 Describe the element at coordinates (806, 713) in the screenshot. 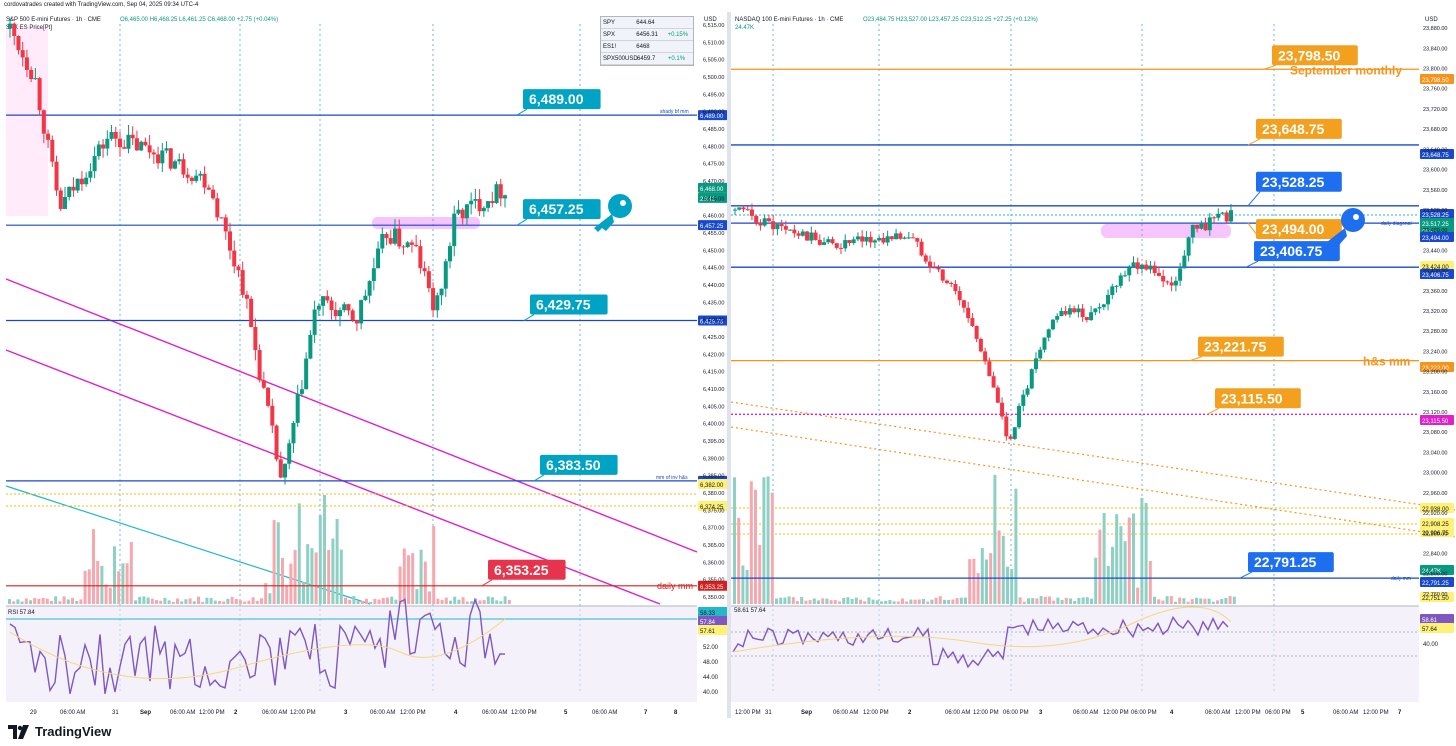

I see `x-tick-label: Sep` at that location.